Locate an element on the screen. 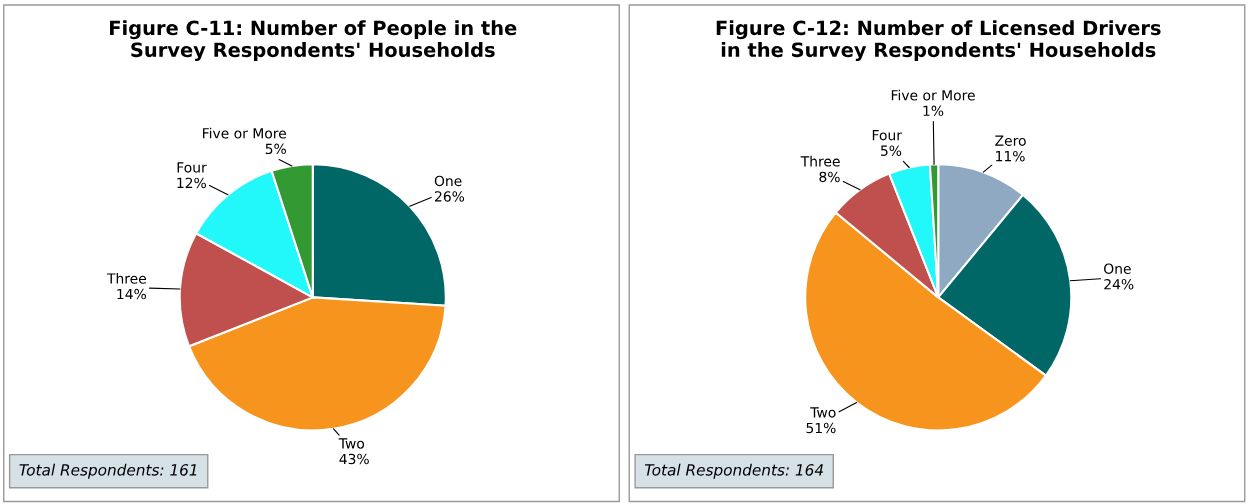  data-label: 11% is located at coordinates (1010, 156).